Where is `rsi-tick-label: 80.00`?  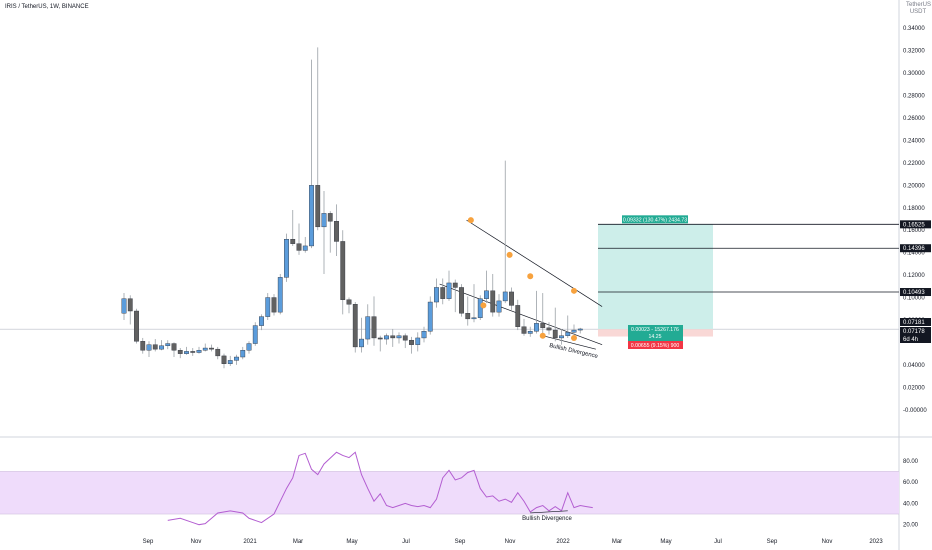 rsi-tick-label: 80.00 is located at coordinates (911, 462).